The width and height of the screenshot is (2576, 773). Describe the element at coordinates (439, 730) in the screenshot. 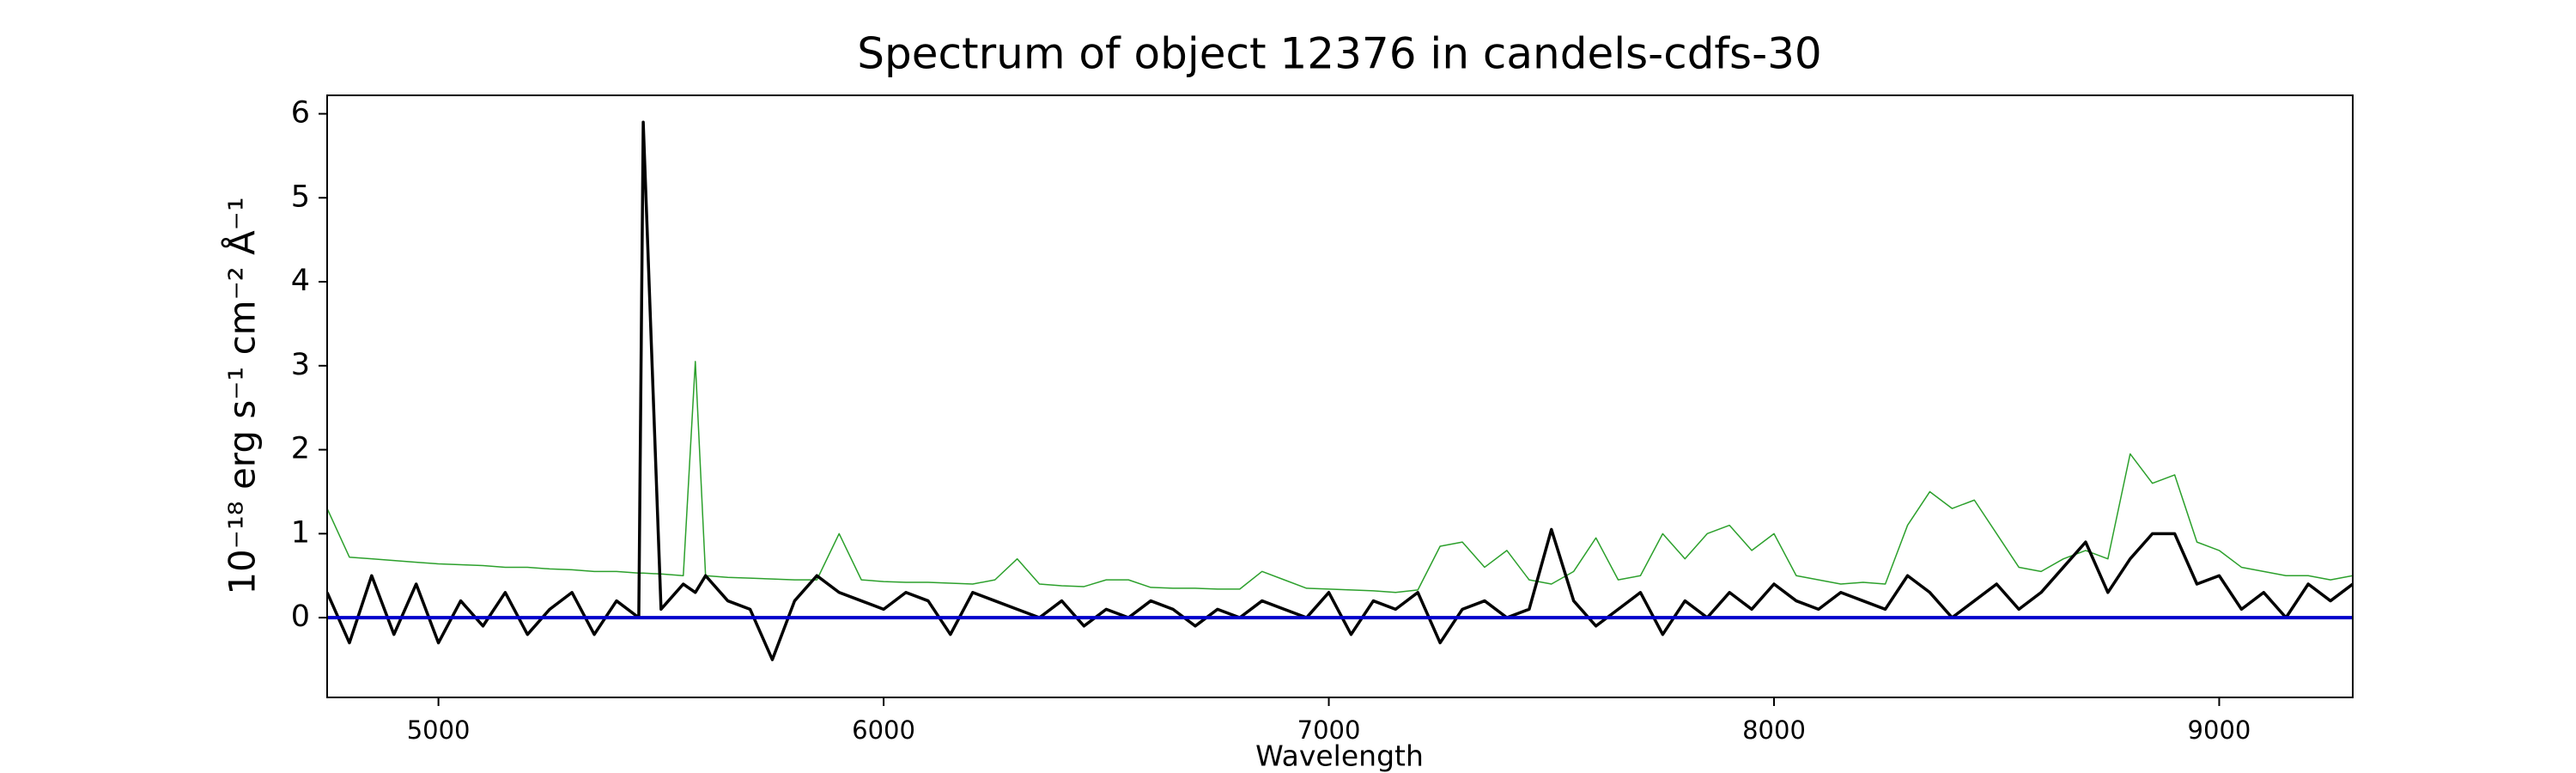

I see `x-tick-label: 5000` at that location.